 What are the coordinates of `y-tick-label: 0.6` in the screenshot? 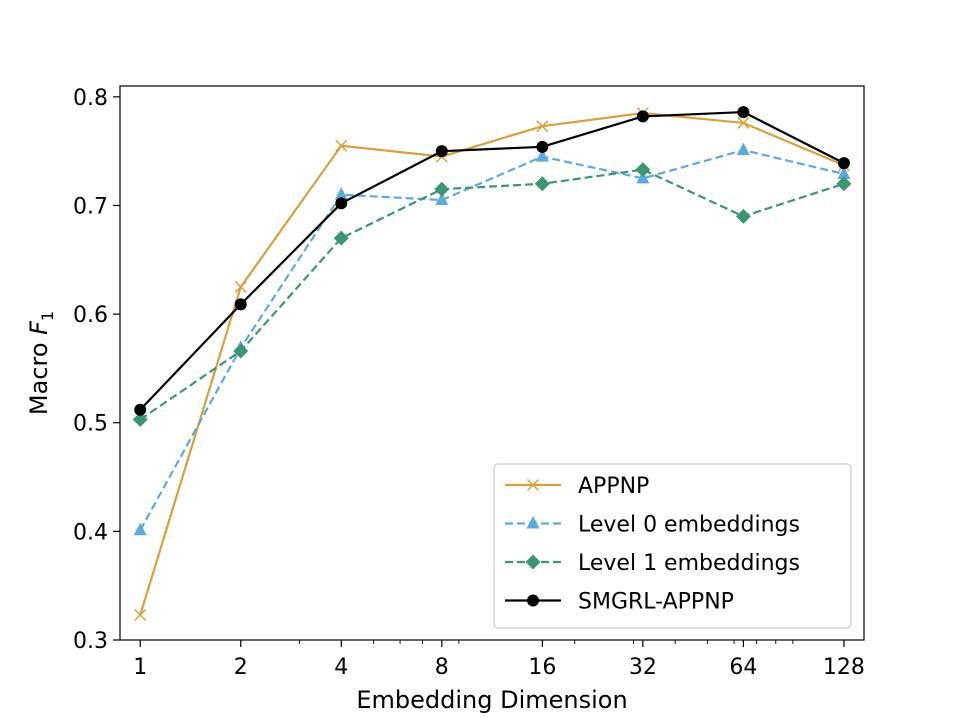 It's located at (90, 315).